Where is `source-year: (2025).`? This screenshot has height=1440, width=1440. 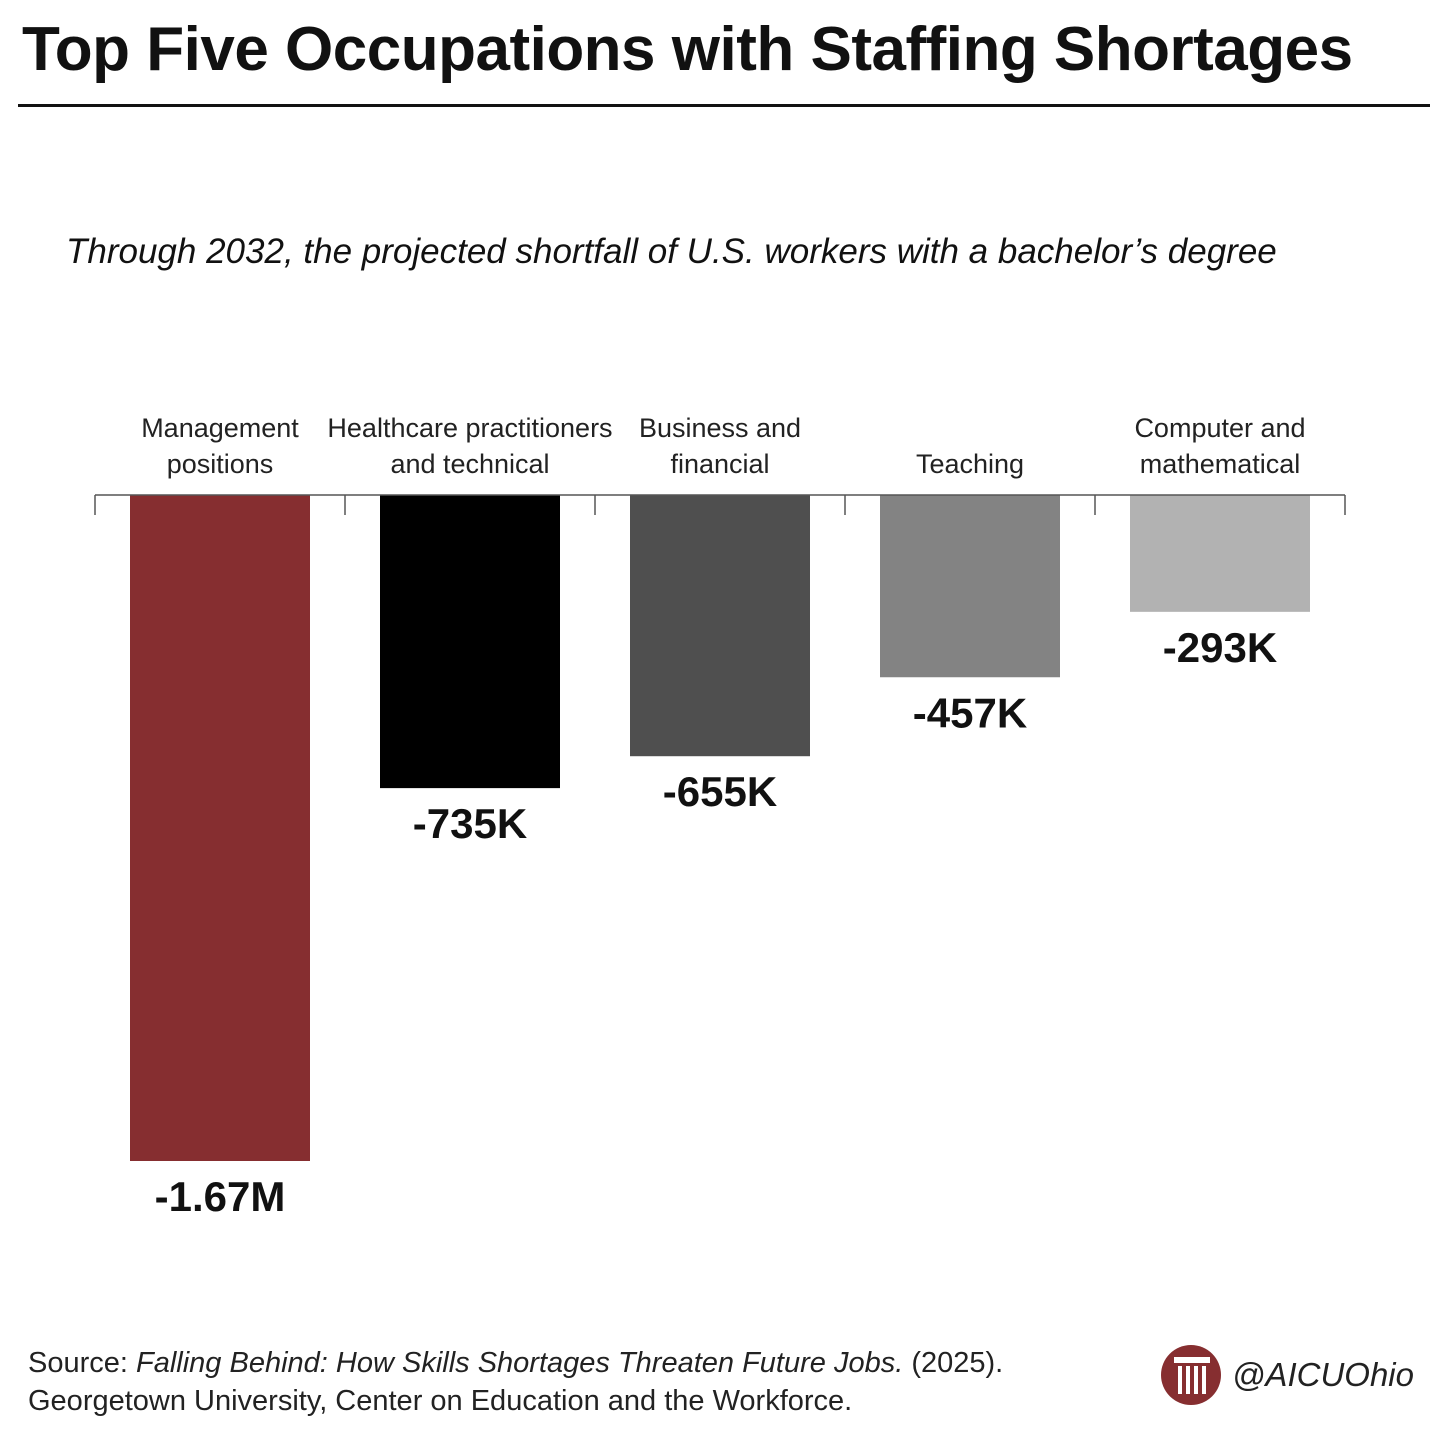 source-year: (2025). is located at coordinates (953, 1363).